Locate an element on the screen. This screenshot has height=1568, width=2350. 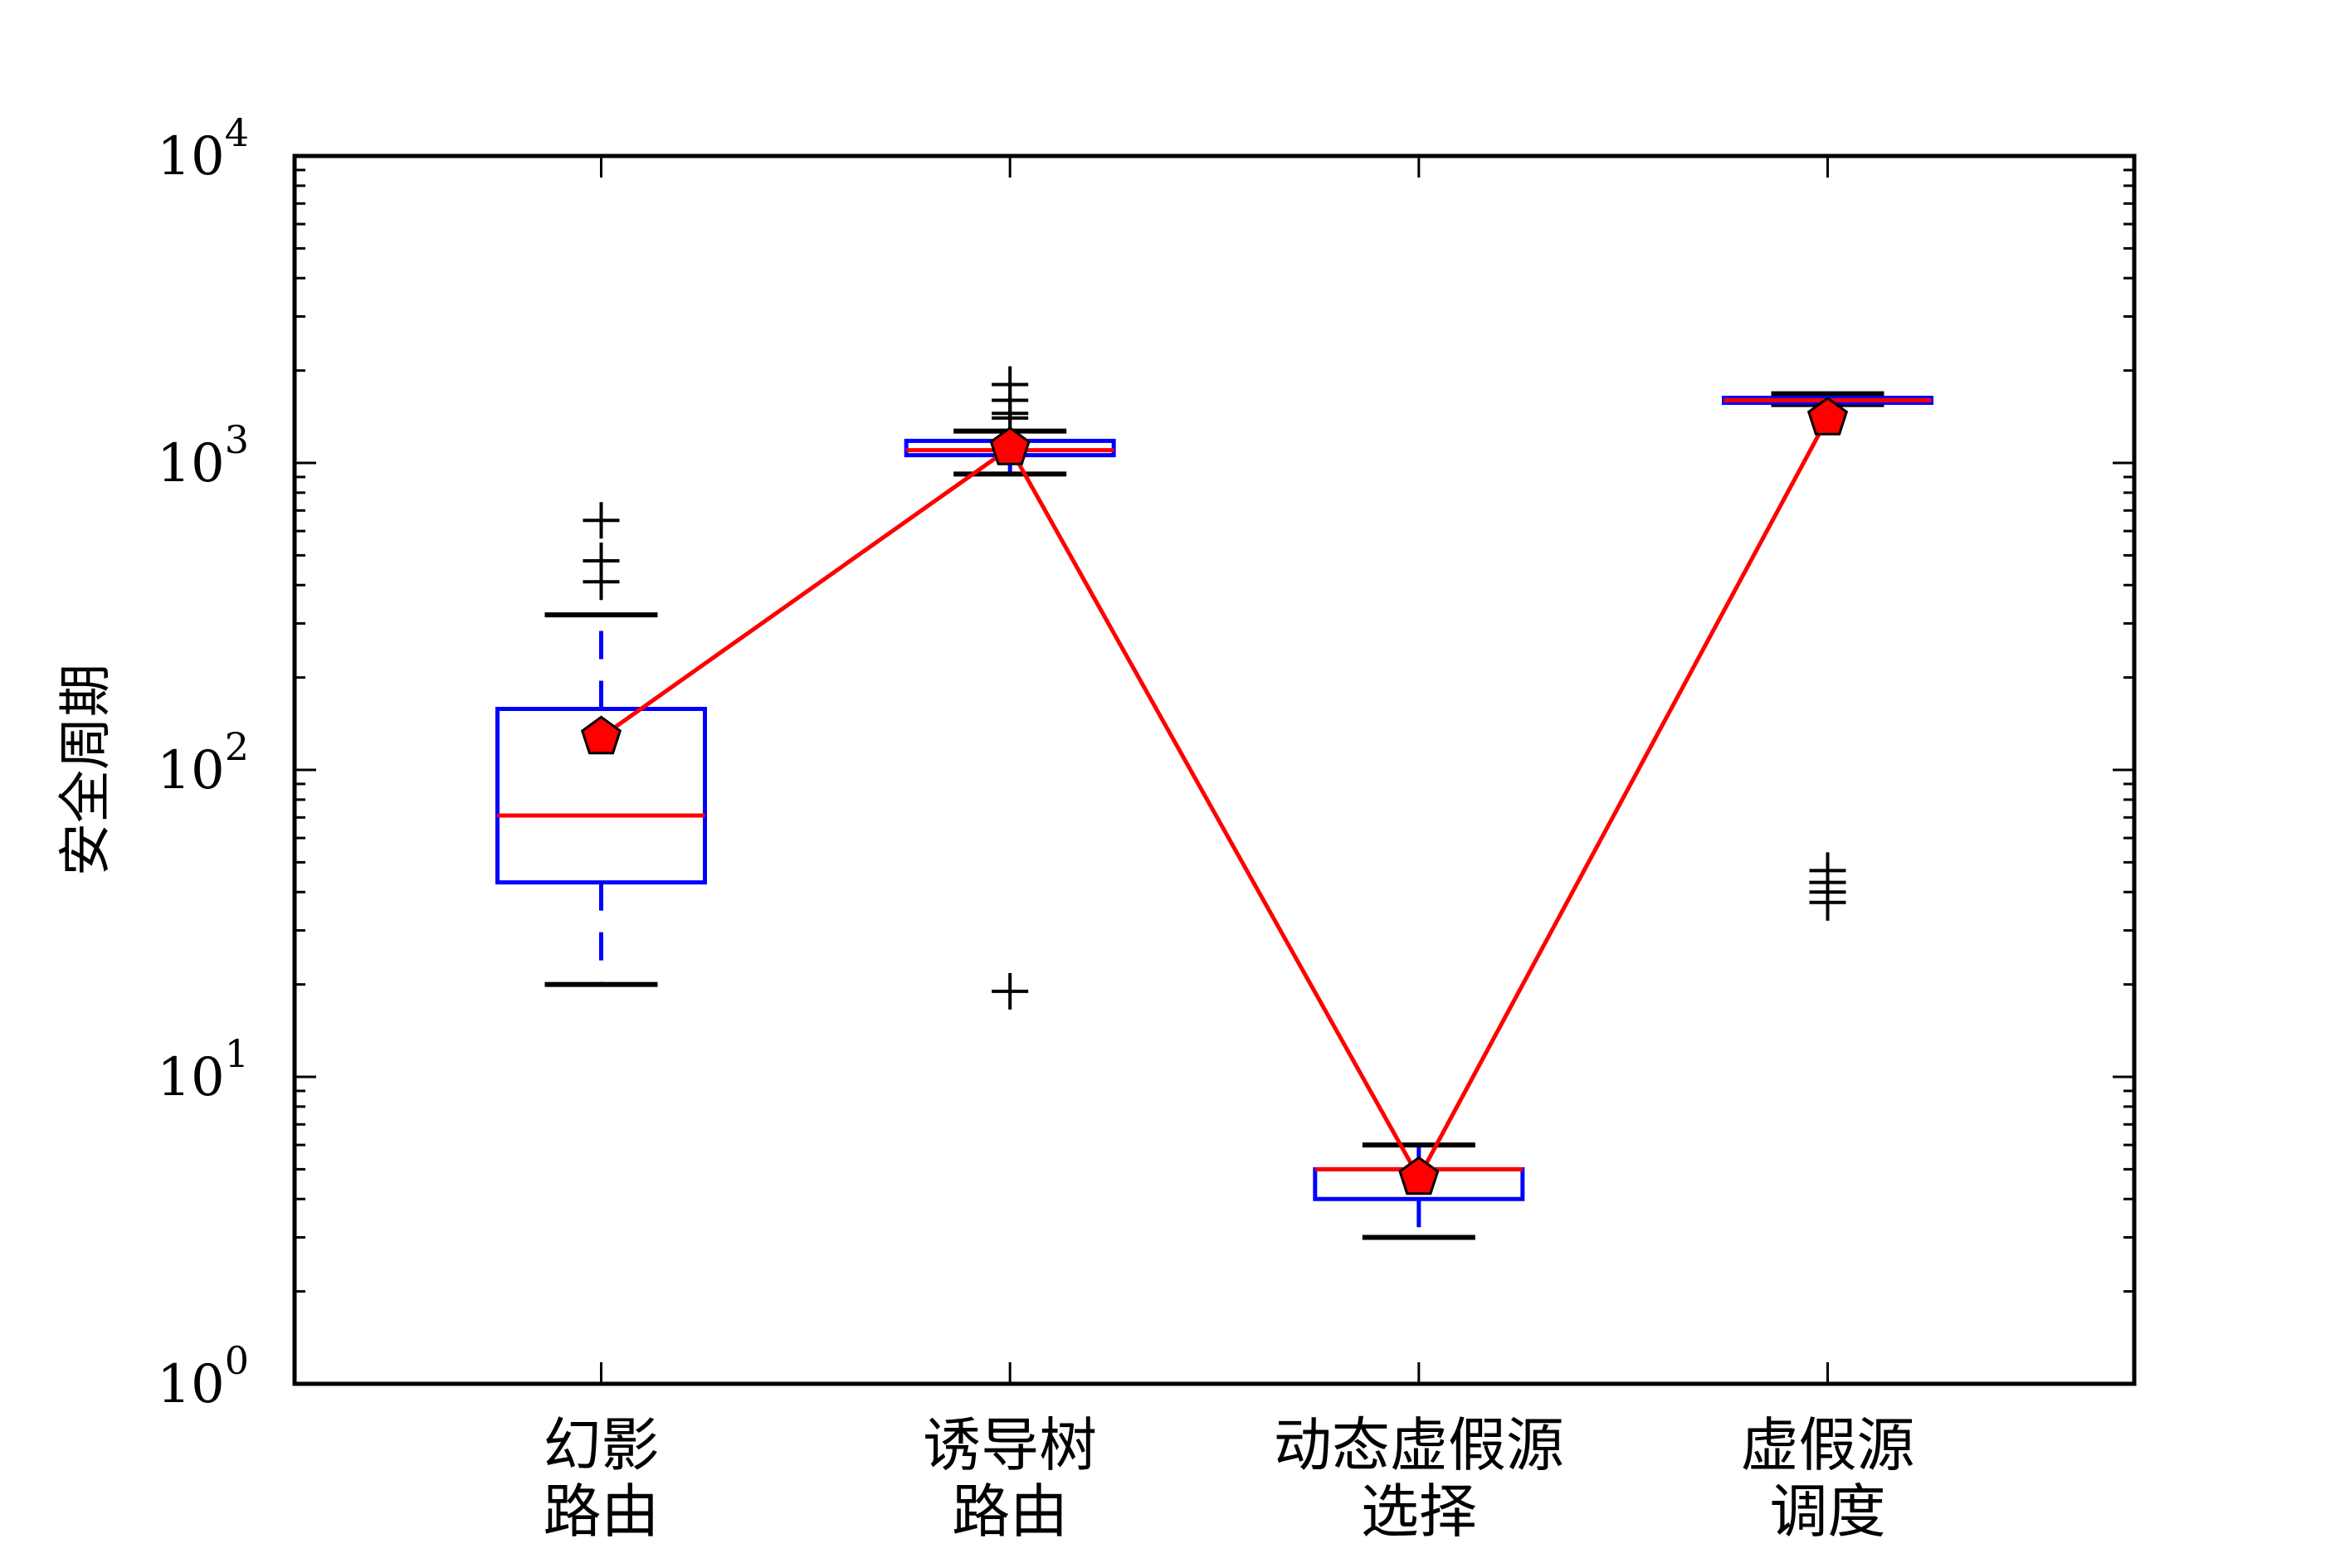
y-tick-exponent: 2 is located at coordinates (237, 746).